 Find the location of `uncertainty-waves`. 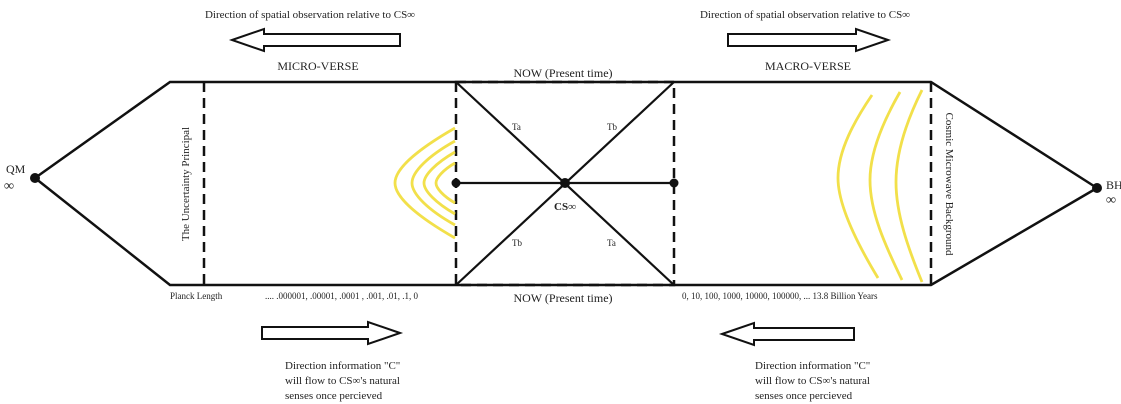

uncertainty-waves is located at coordinates (424, 183).